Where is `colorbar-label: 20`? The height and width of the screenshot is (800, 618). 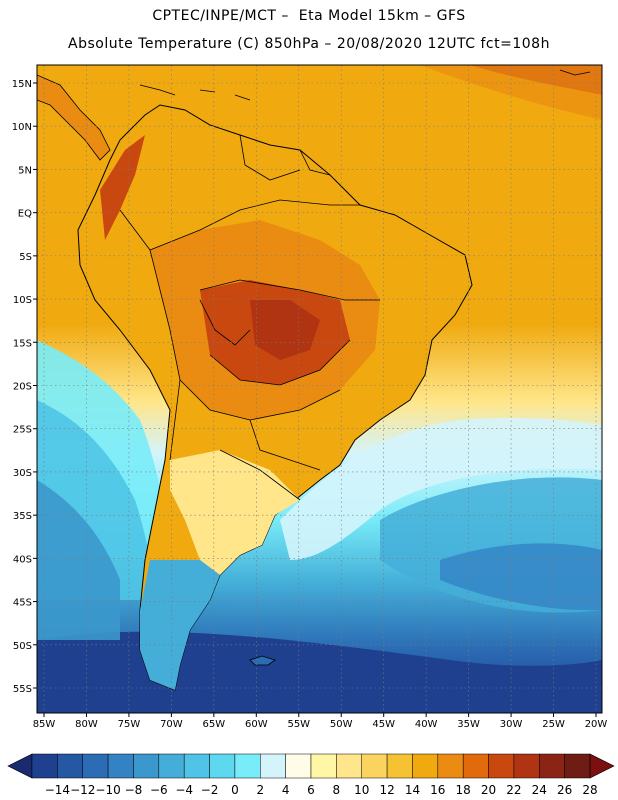 colorbar-label: 20 is located at coordinates (488, 790).